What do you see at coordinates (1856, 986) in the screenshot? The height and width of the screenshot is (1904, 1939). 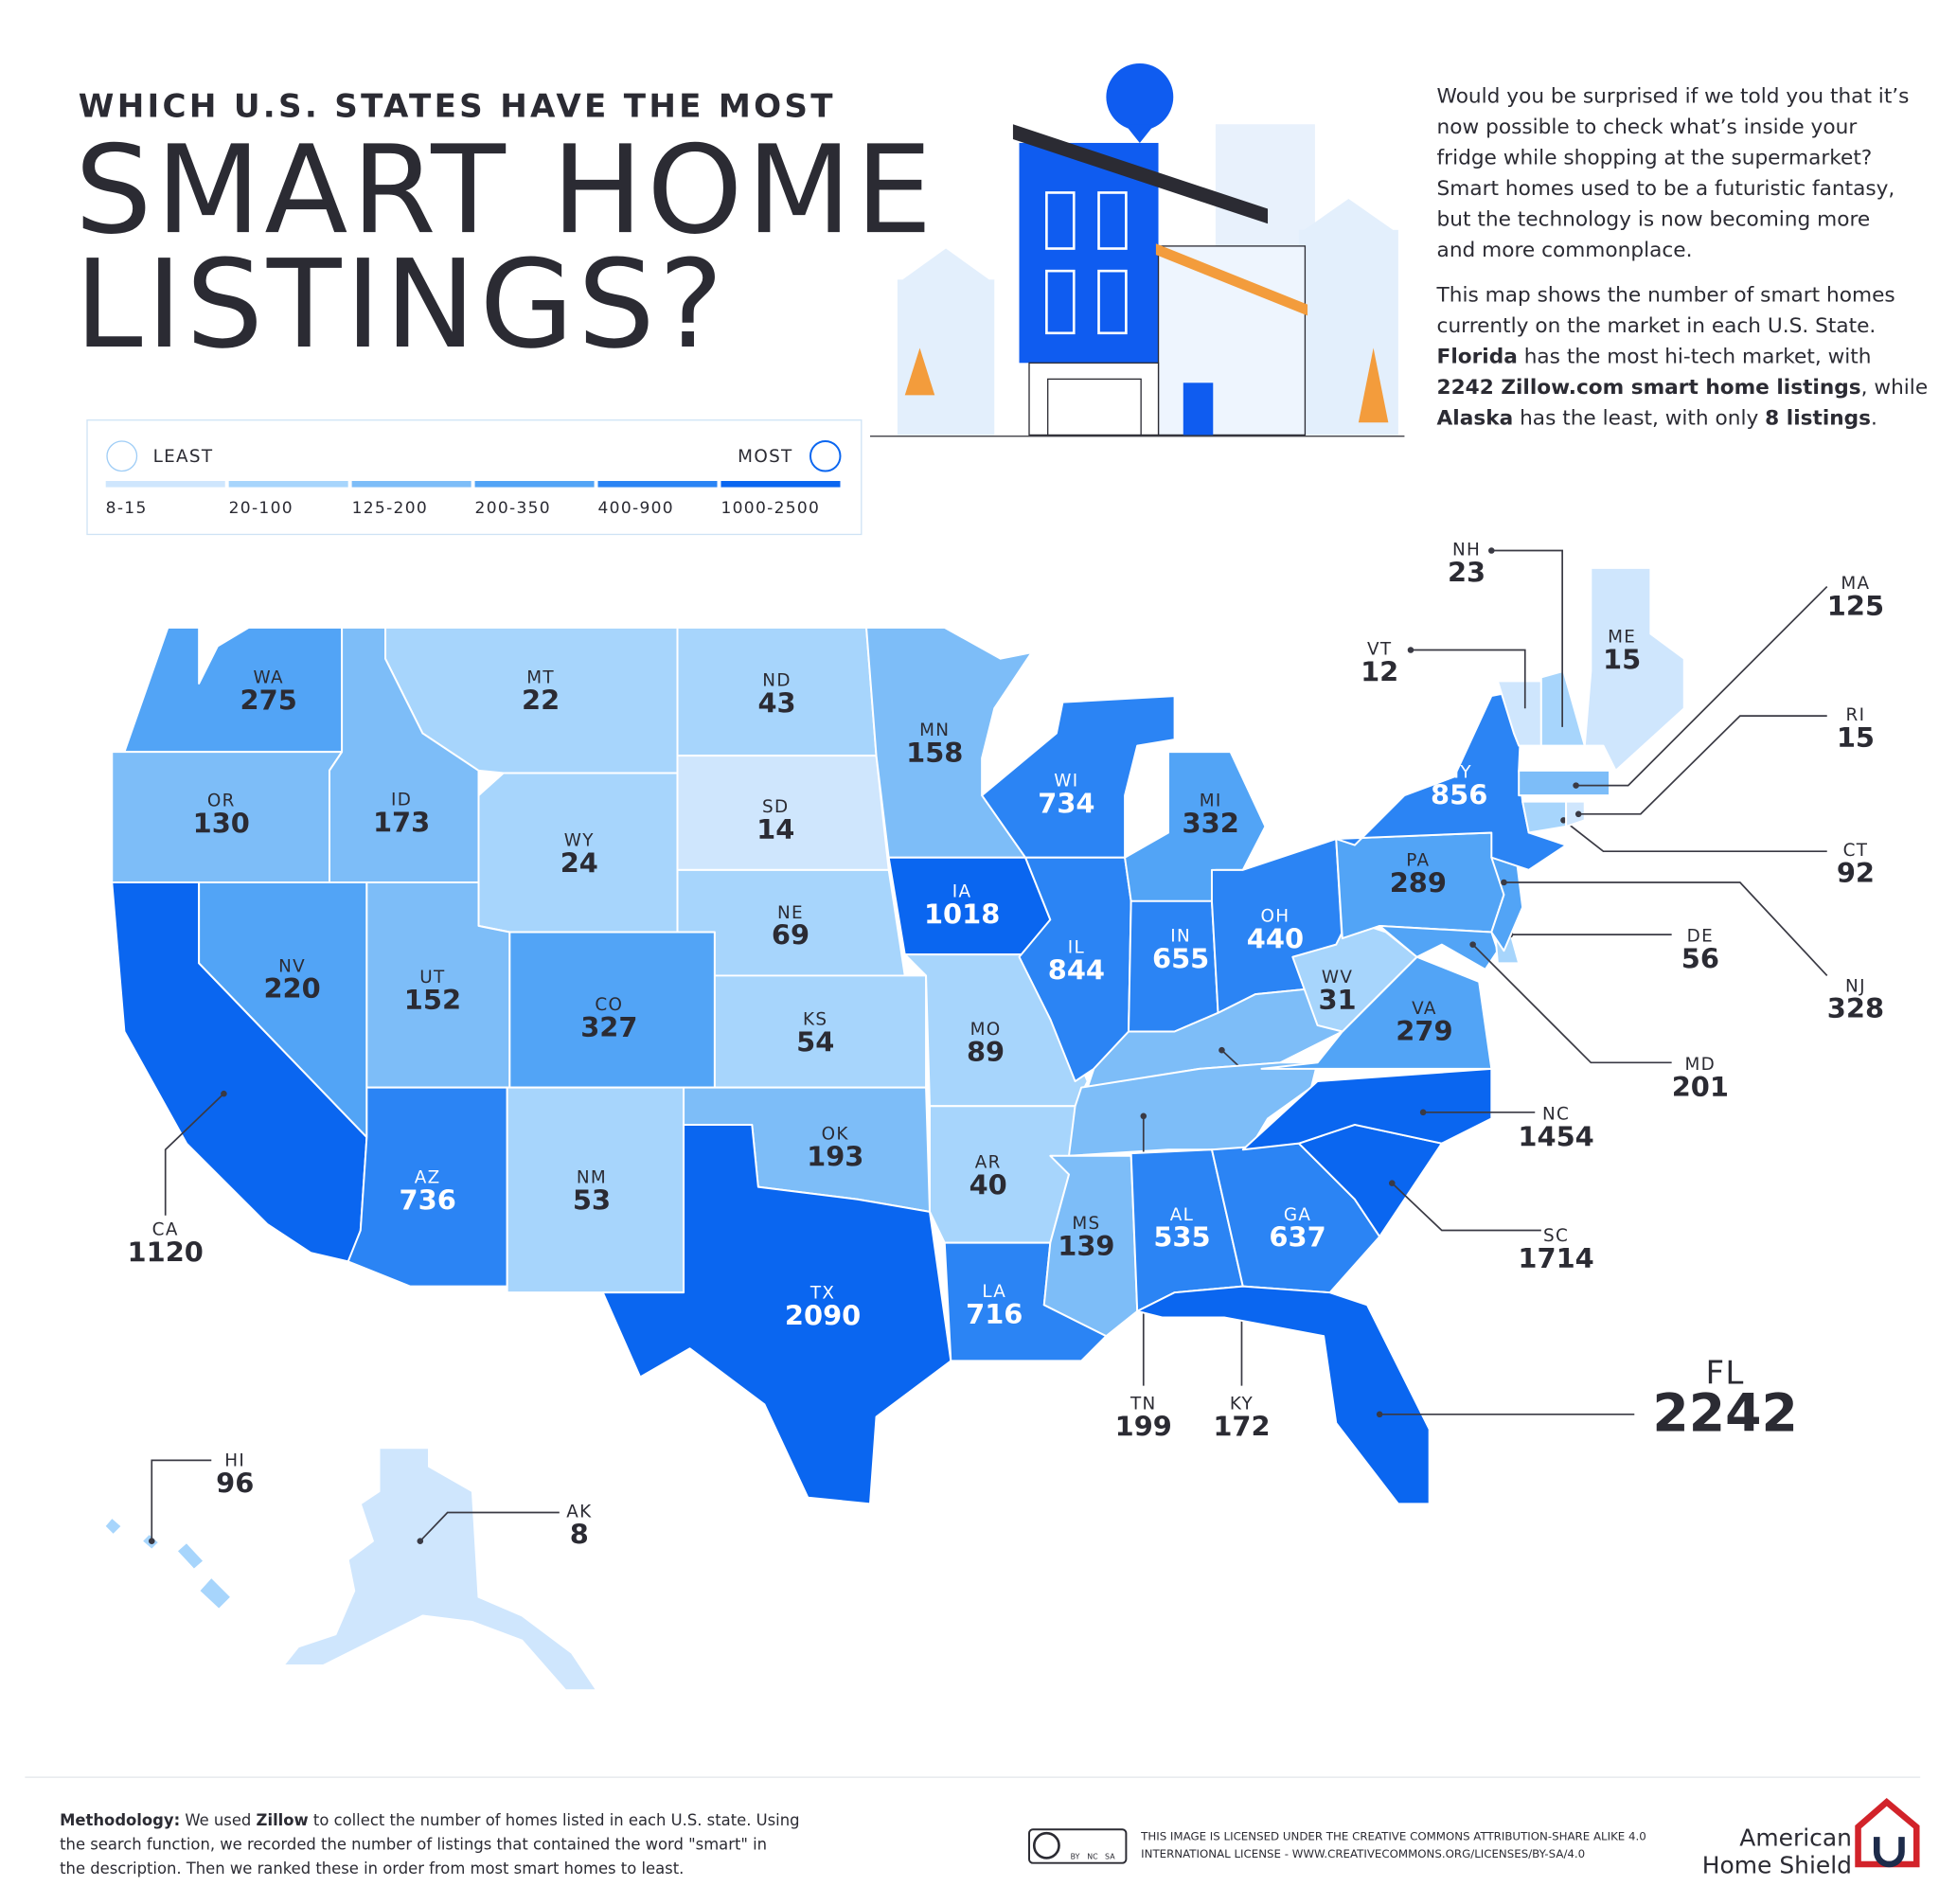 I see `state-abbr: NJ` at bounding box center [1856, 986].